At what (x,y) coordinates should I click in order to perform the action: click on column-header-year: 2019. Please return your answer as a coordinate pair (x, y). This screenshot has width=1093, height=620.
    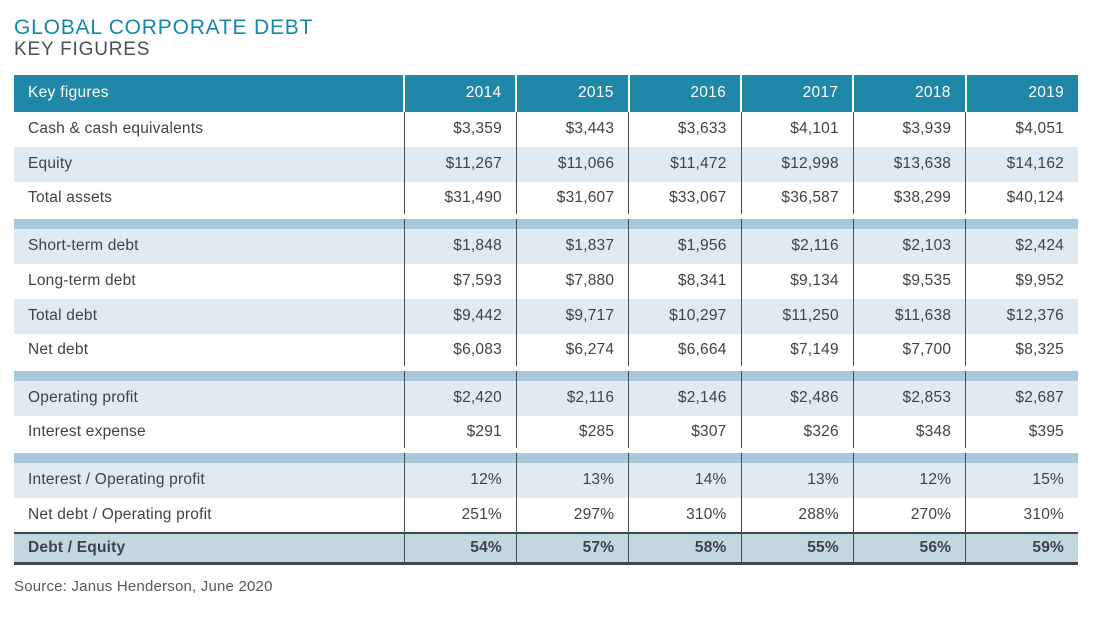
    Looking at the image, I should click on (1021, 93).